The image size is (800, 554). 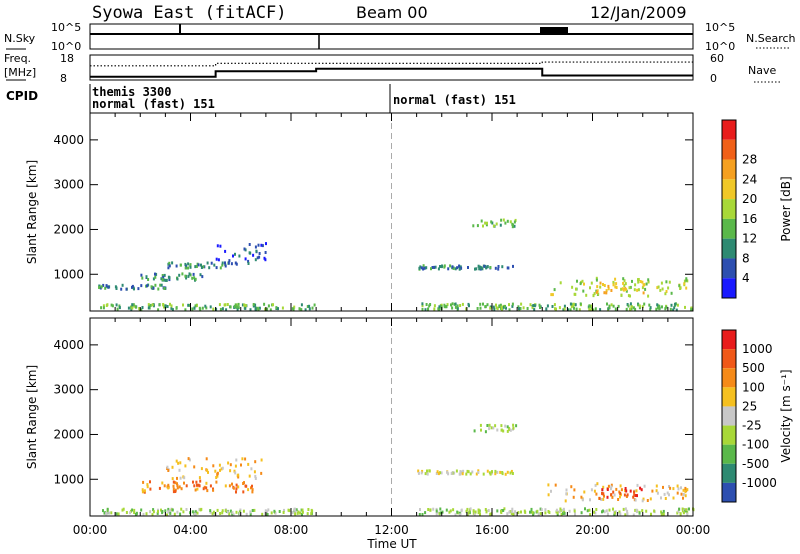 I want to click on y-tick-label: 3000, so click(x=68, y=185).